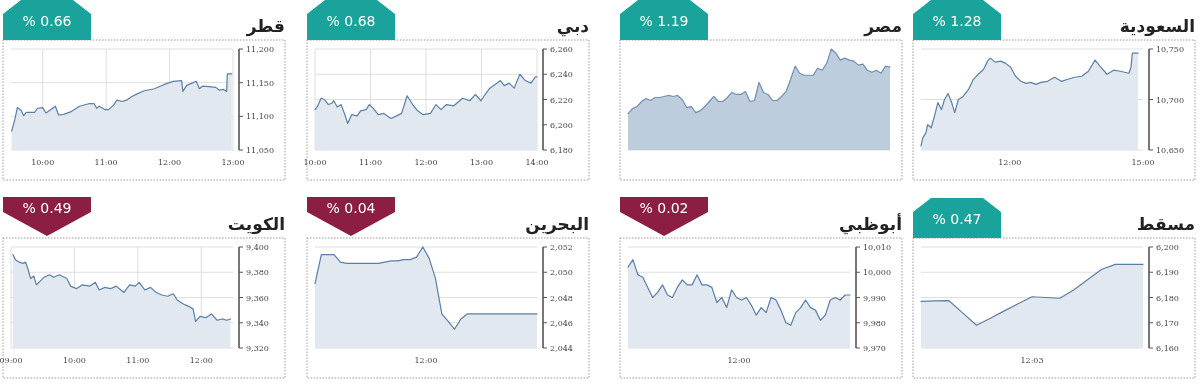 The height and width of the screenshot is (384, 1200). Describe the element at coordinates (557, 224) in the screenshot. I see `chart-title: البحرين` at that location.